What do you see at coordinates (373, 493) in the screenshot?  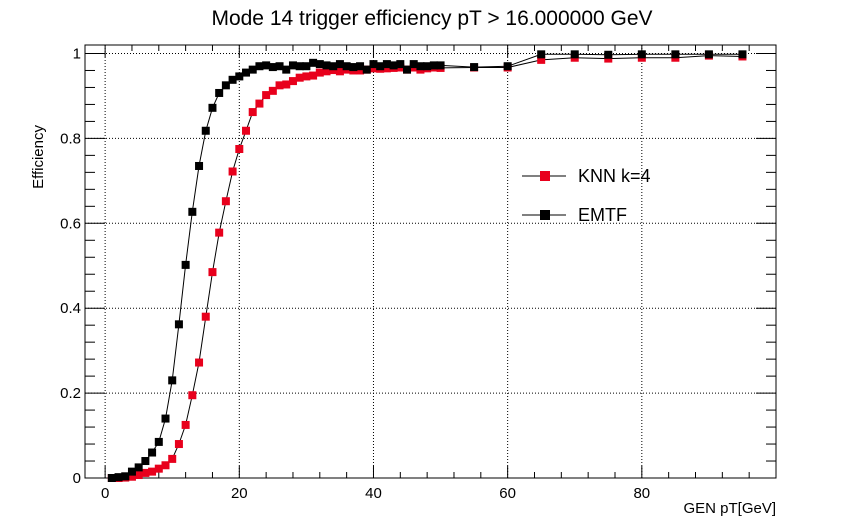 I see `x-tick-label: 40` at bounding box center [373, 493].